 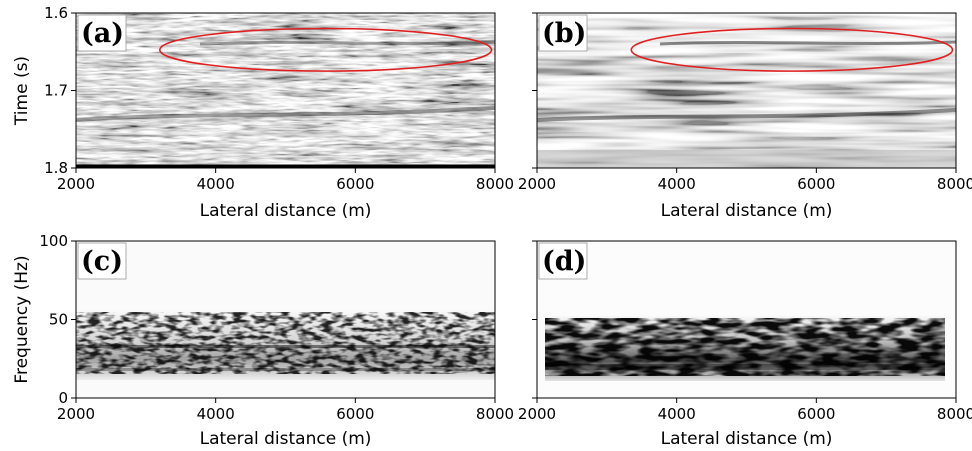 I want to click on panel-b-label-box, so click(x=563, y=33).